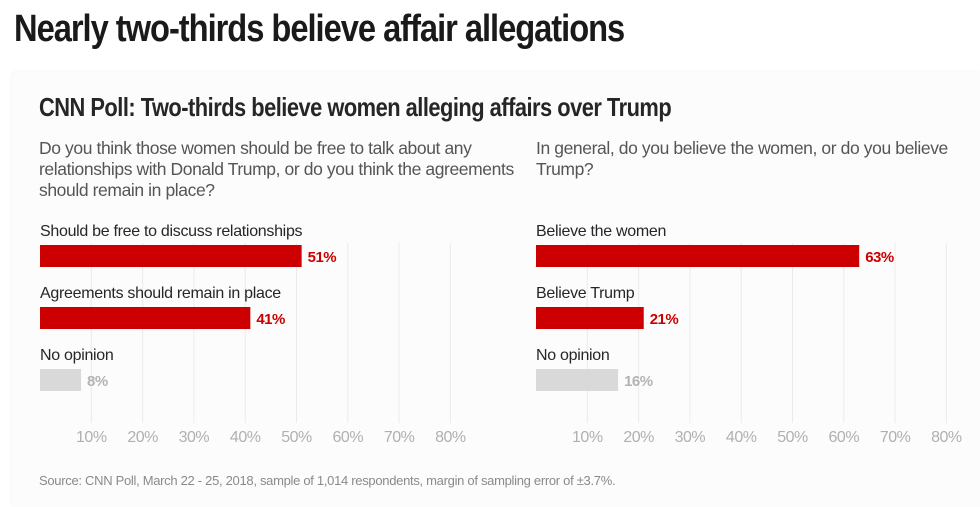 This screenshot has height=507, width=980. I want to click on left-tick-label: 80%, so click(450, 437).